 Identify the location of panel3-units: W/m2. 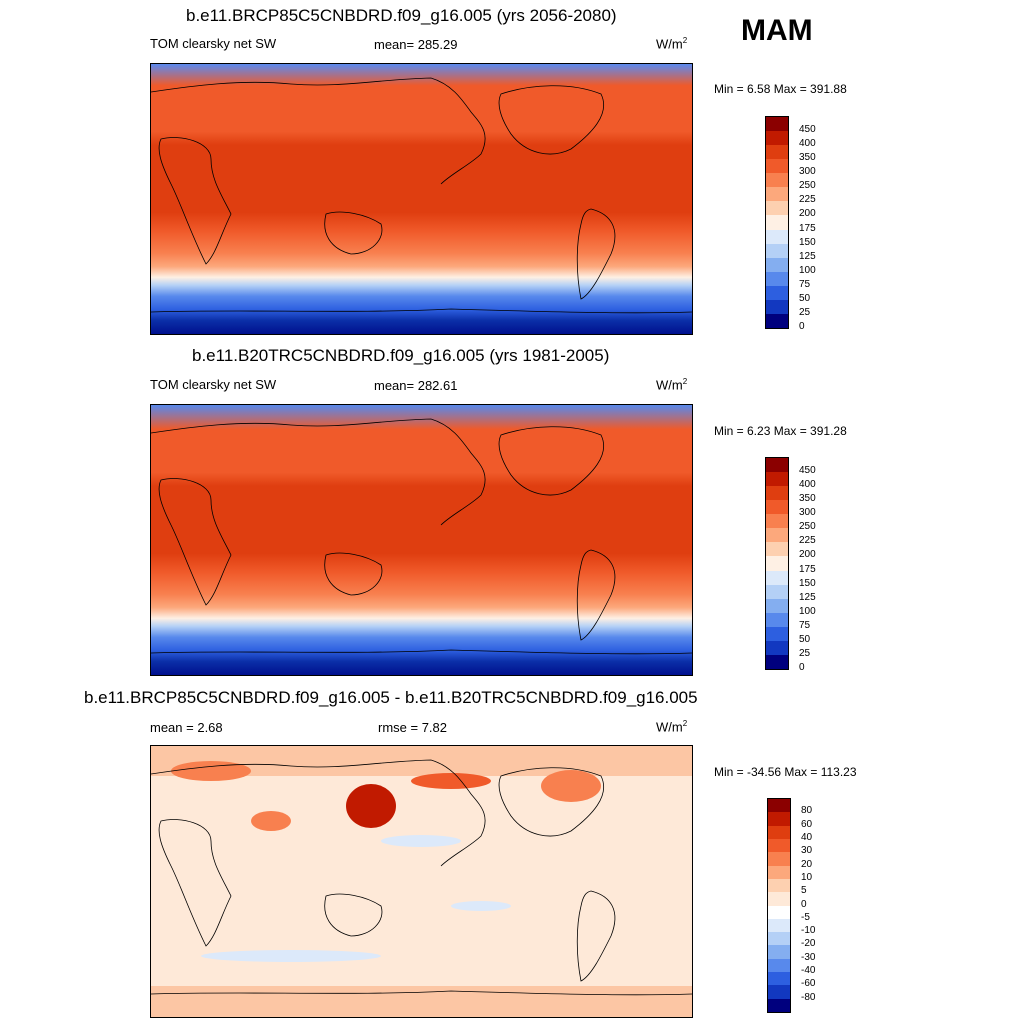
(672, 727).